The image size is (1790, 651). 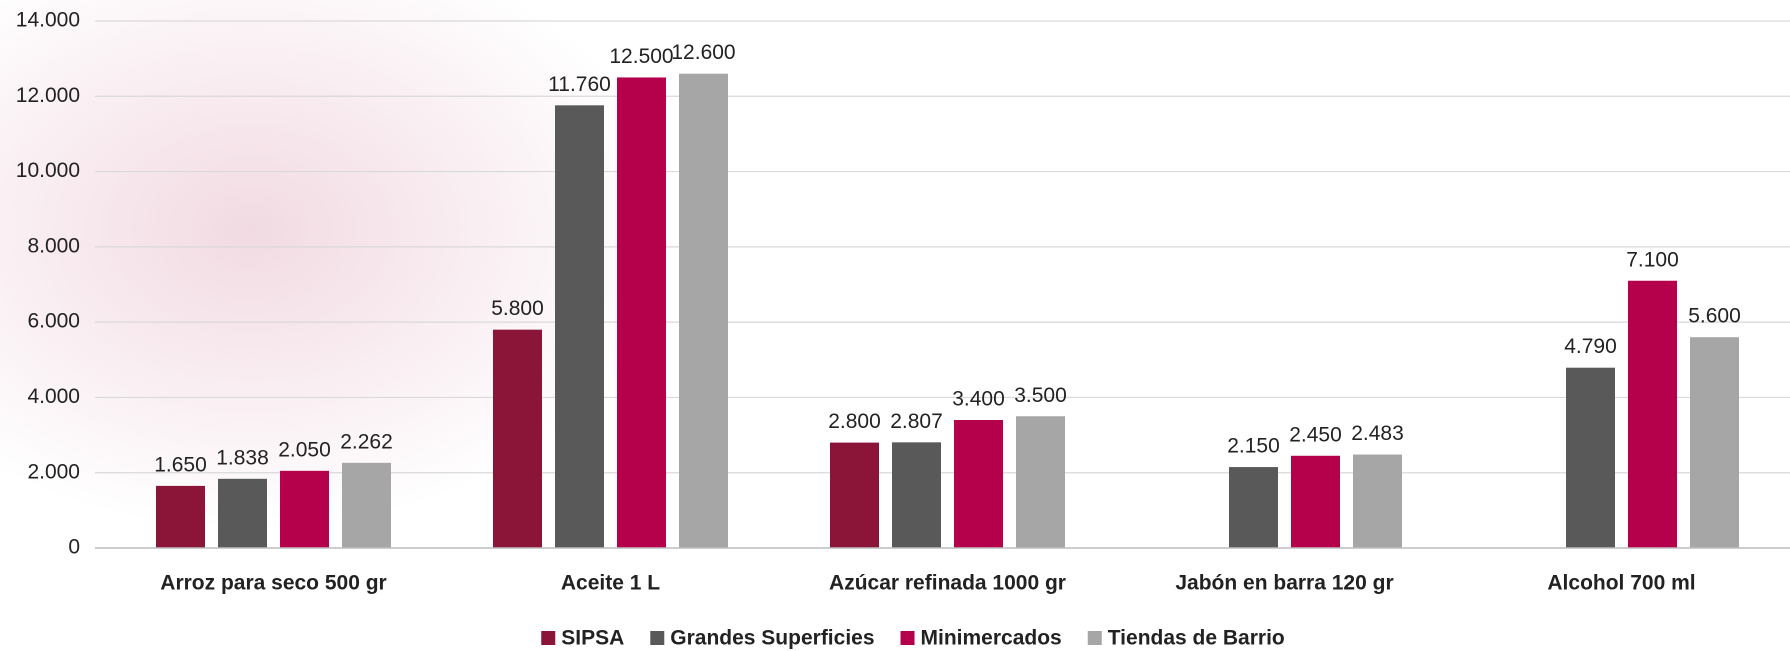 What do you see at coordinates (48, 20) in the screenshot?
I see `y-tick-label: 14.000` at bounding box center [48, 20].